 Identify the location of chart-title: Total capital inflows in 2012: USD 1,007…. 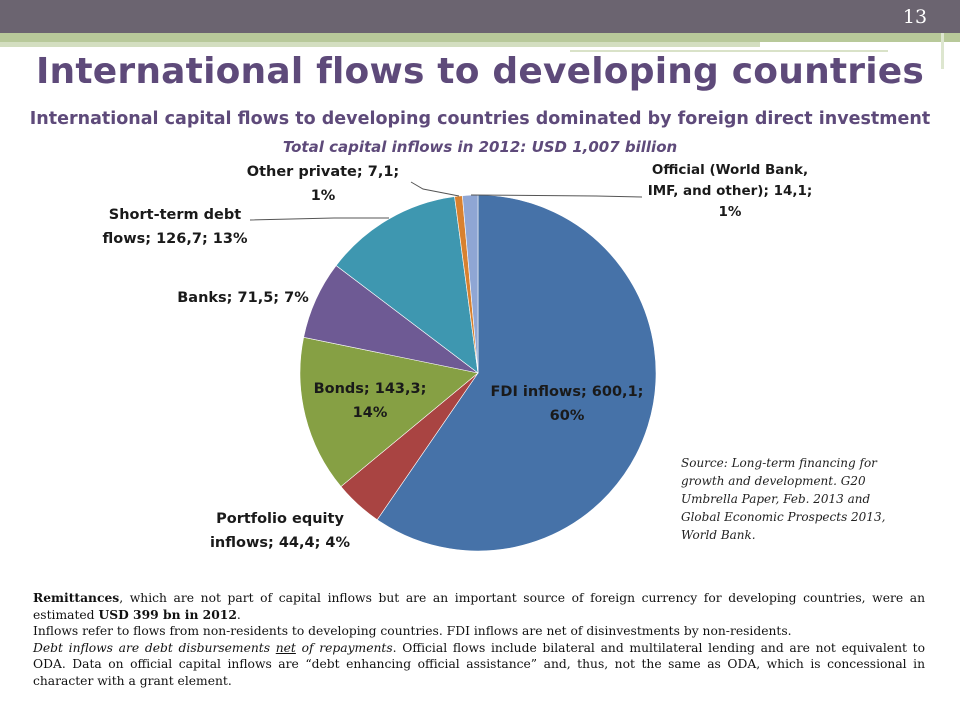
(480, 147).